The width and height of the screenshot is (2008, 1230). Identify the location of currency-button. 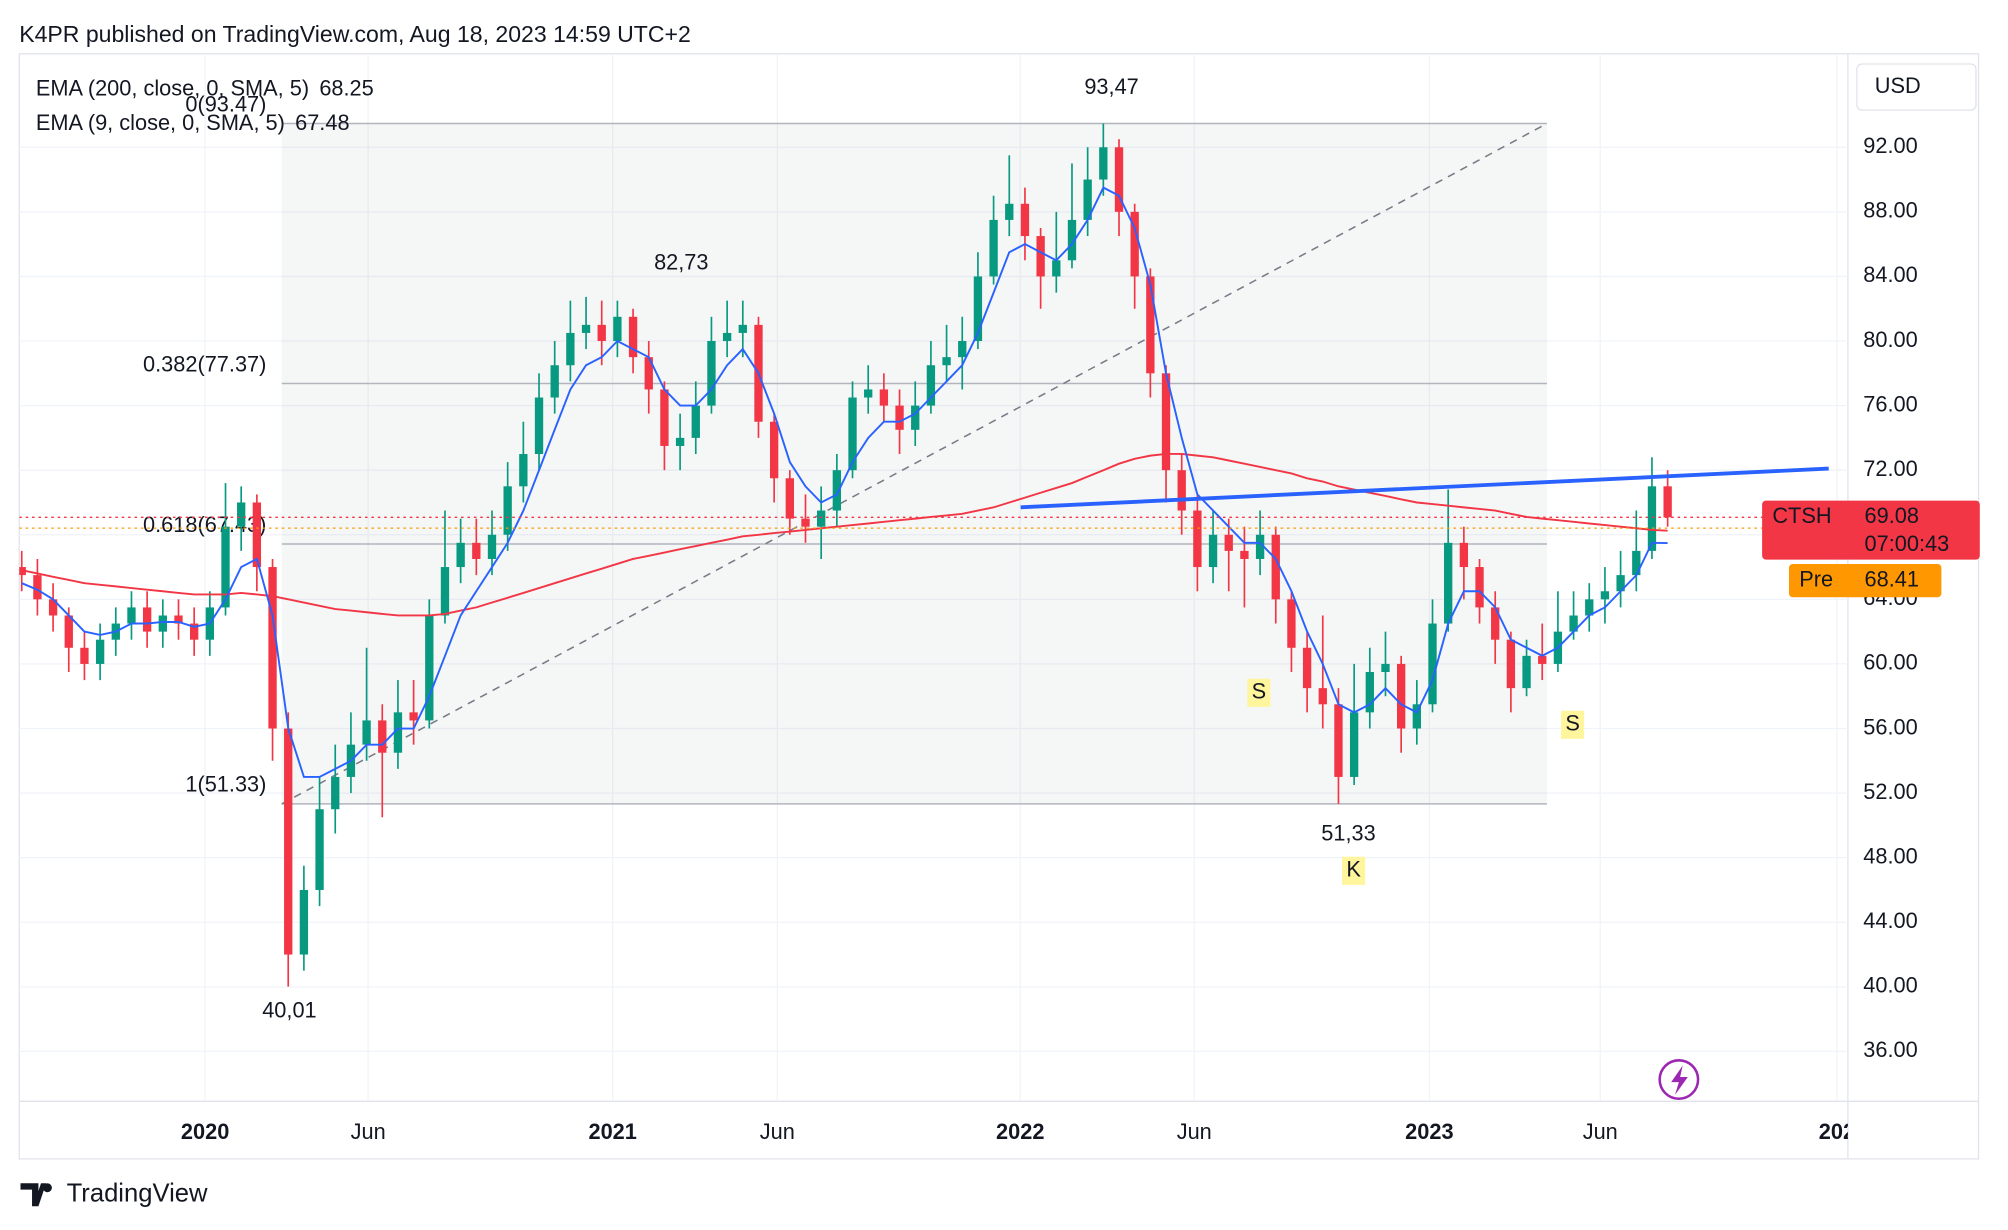
(1916, 87).